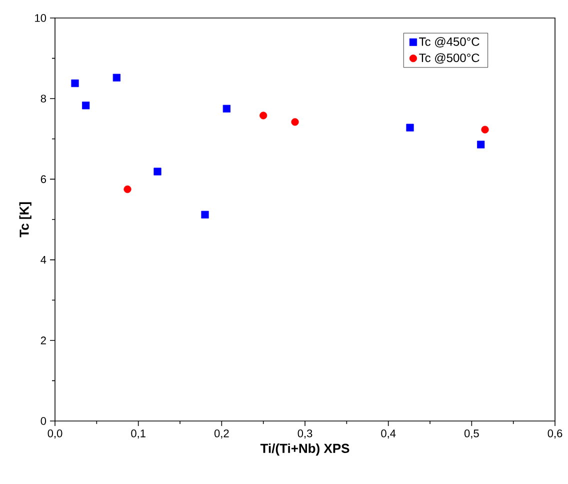  I want to click on y-axis-title: Tc [K], so click(25, 220).